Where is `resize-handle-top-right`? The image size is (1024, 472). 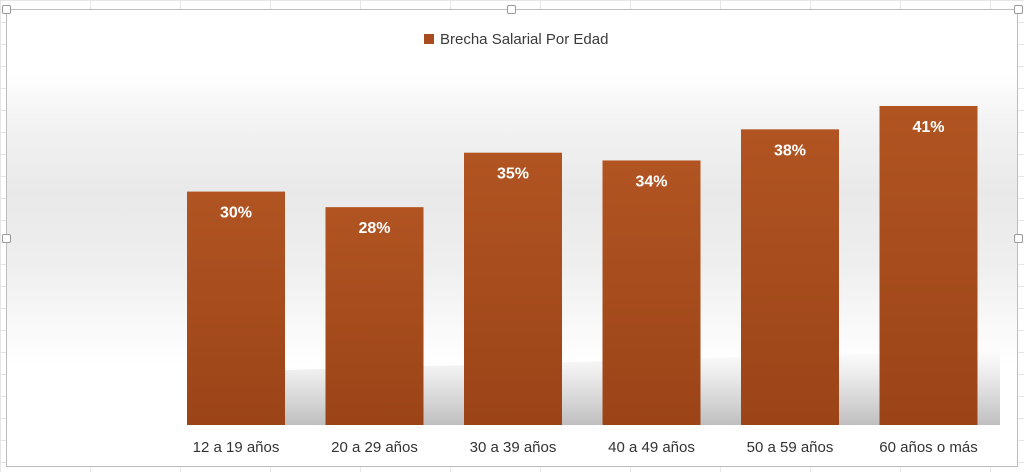
resize-handle-top-right is located at coordinates (1018, 9).